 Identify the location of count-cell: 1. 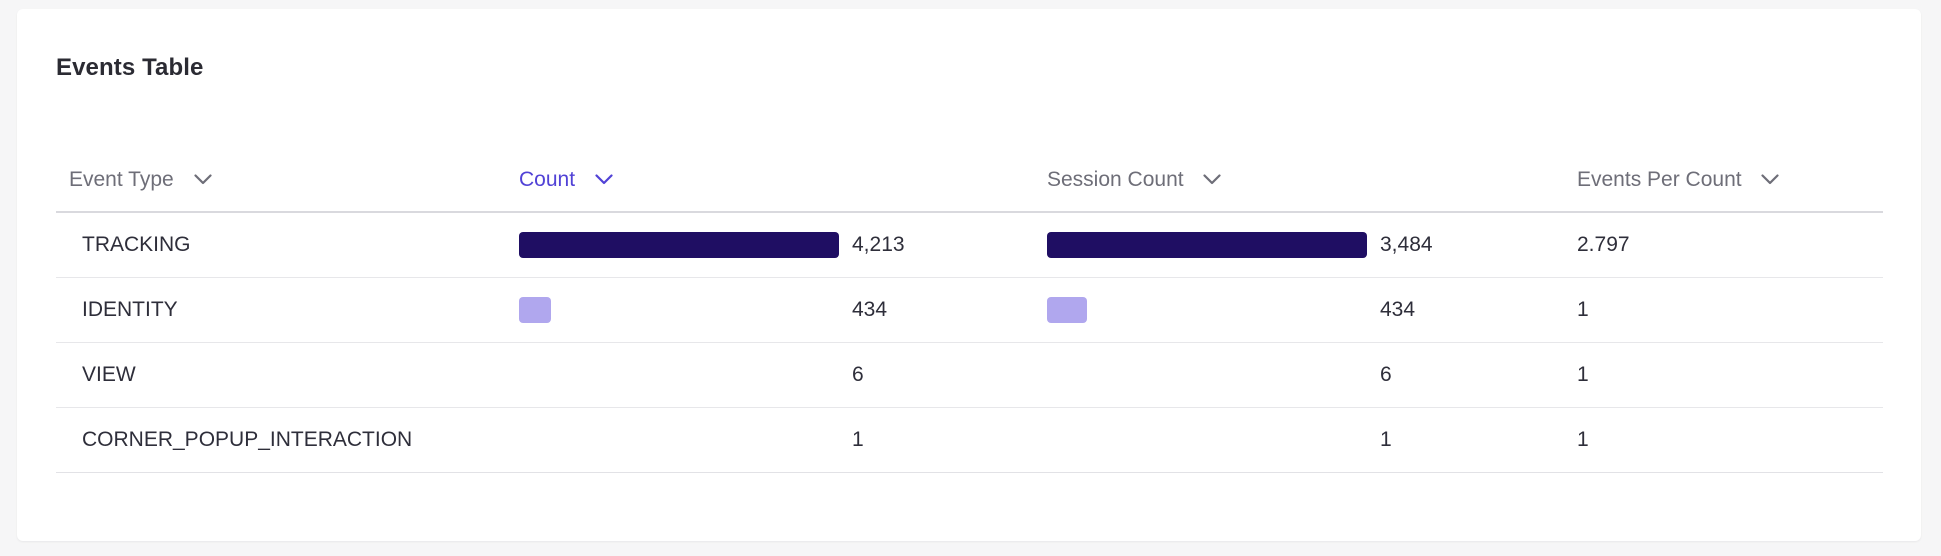
(783, 440).